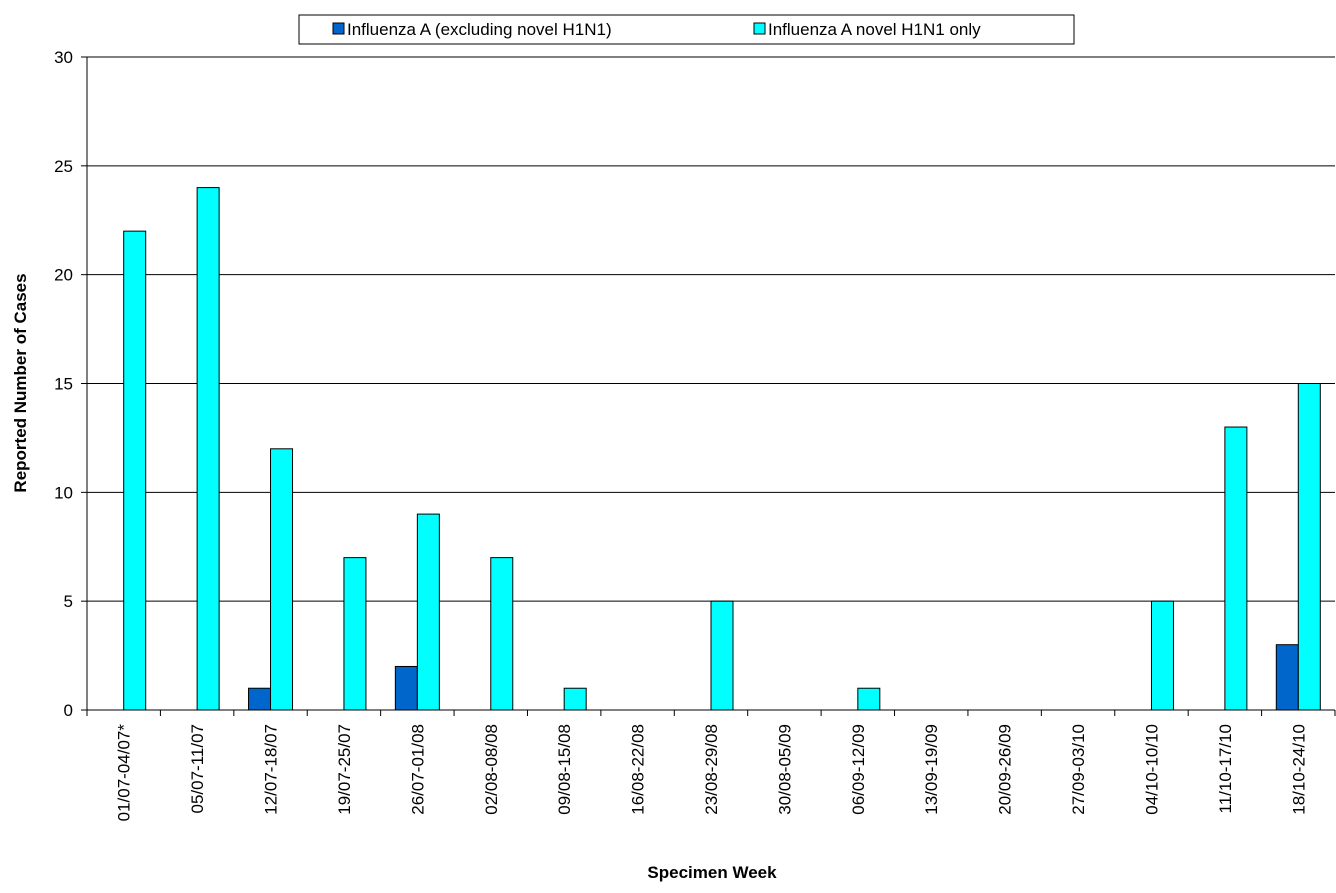 The image size is (1336, 893). Describe the element at coordinates (1005, 769) in the screenshot. I see `x-tick-label: 20/09-26/09` at that location.